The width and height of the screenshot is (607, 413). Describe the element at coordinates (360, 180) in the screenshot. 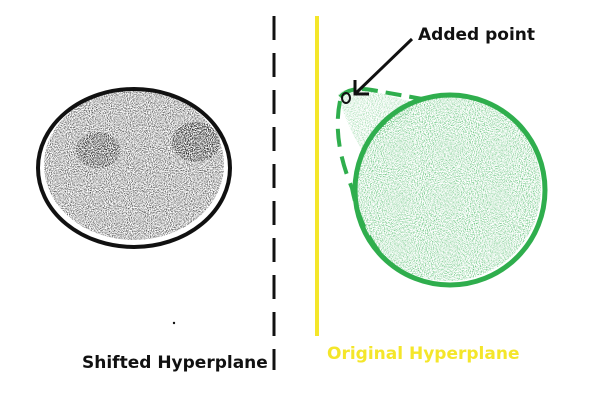

I see `original-cluster-dashed-boundary-side` at that location.